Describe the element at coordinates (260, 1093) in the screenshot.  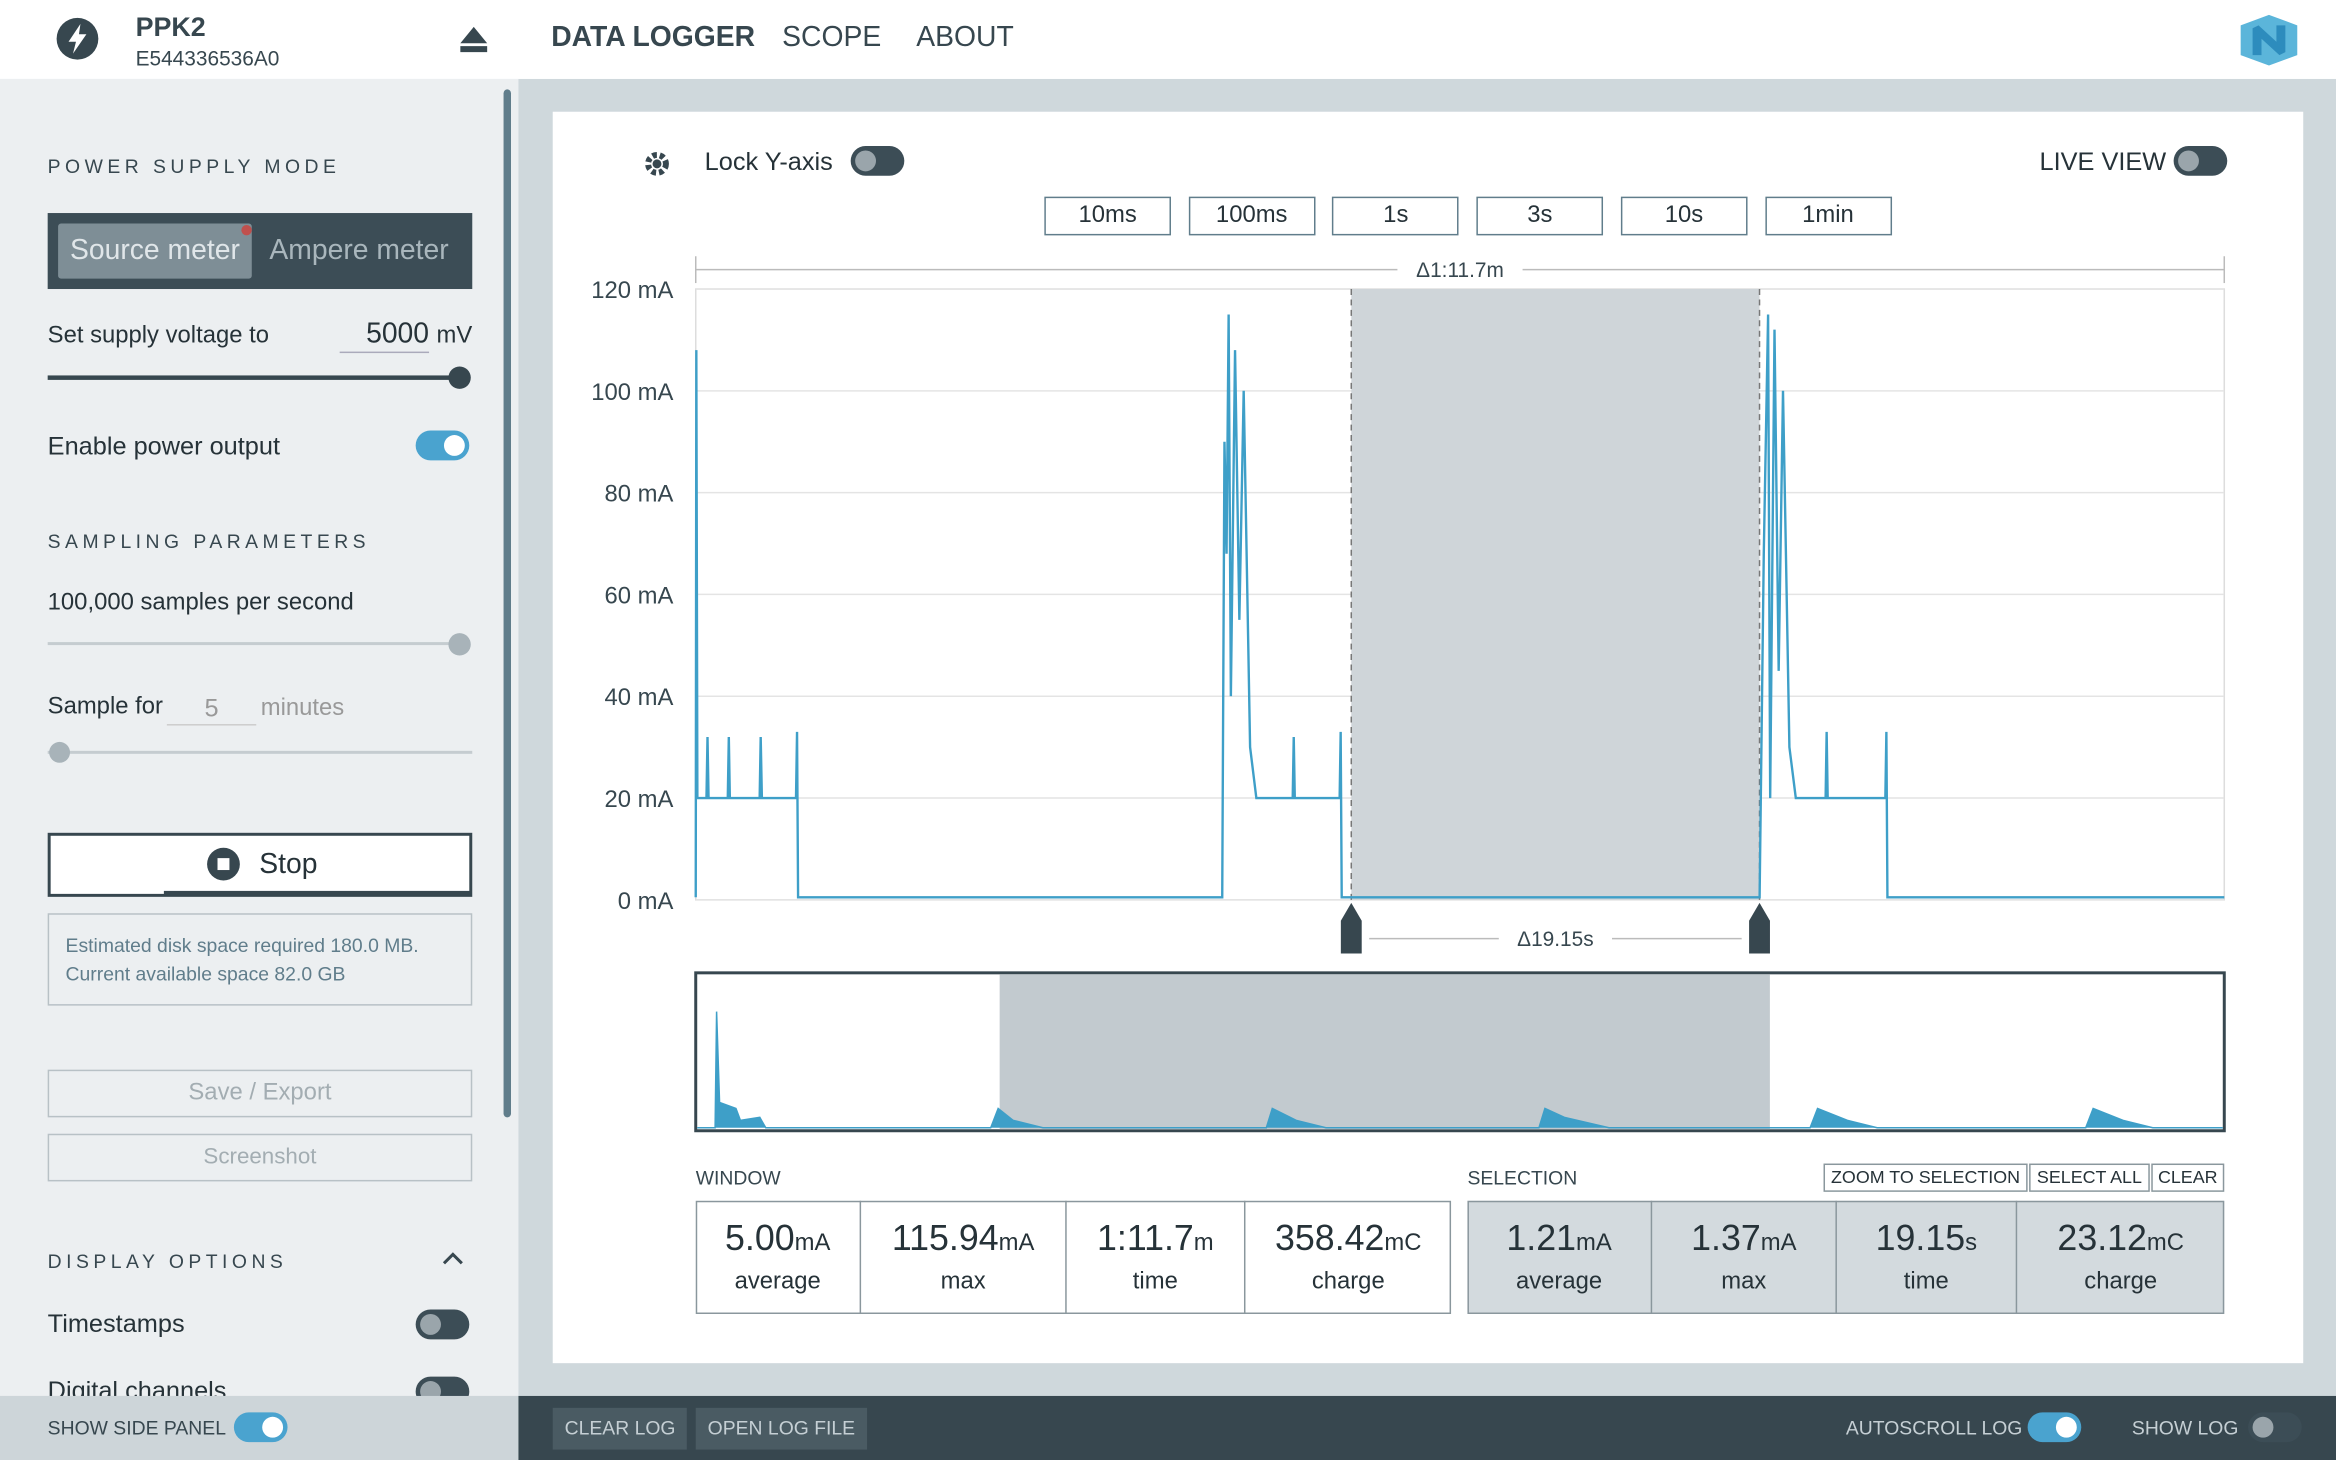
I see `save-button: Save / Export` at that location.